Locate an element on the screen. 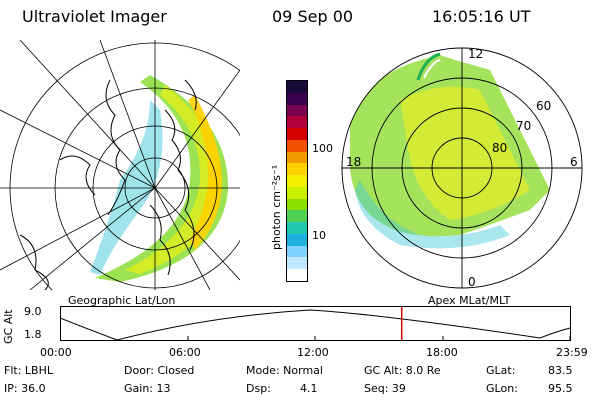  geographic-label: Geographic Lat/Lon is located at coordinates (122, 300).